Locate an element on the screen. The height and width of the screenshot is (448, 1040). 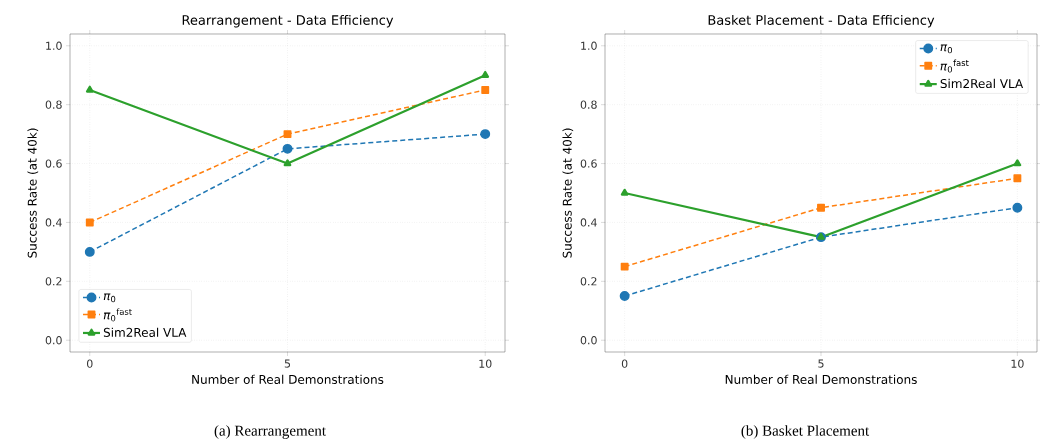
chart-title: Rearrangement - Data Efficiency is located at coordinates (288, 21).